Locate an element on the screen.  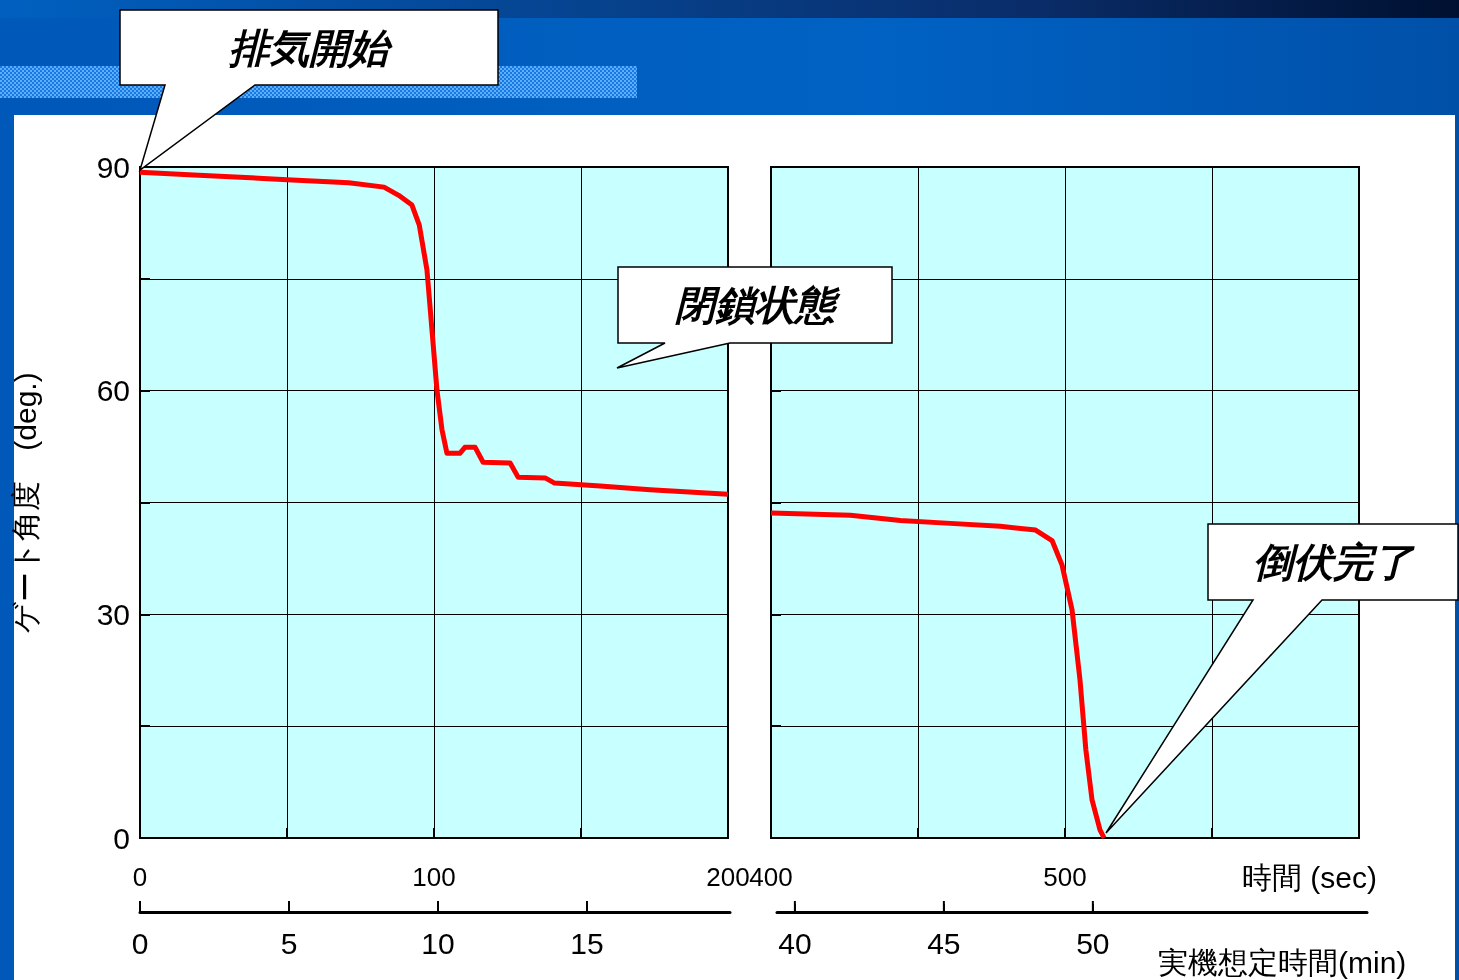
x2-tick-label: 45 is located at coordinates (944, 943).